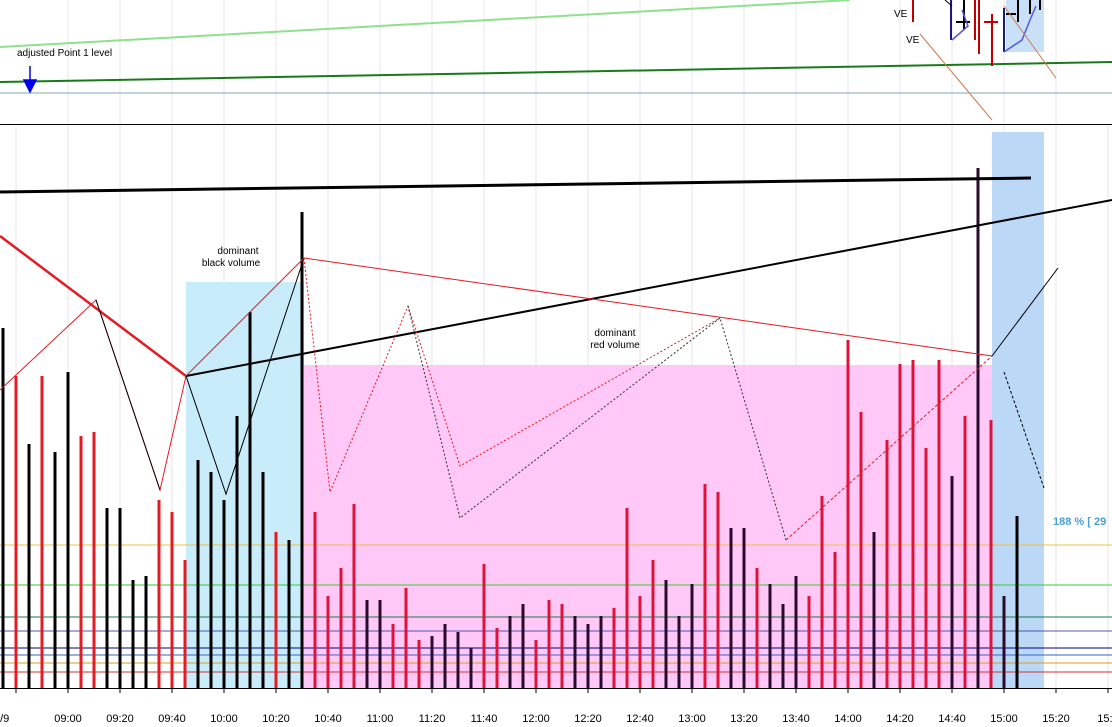 The width and height of the screenshot is (1112, 727). What do you see at coordinates (588, 719) in the screenshot?
I see `x-tick-label: 12:20` at bounding box center [588, 719].